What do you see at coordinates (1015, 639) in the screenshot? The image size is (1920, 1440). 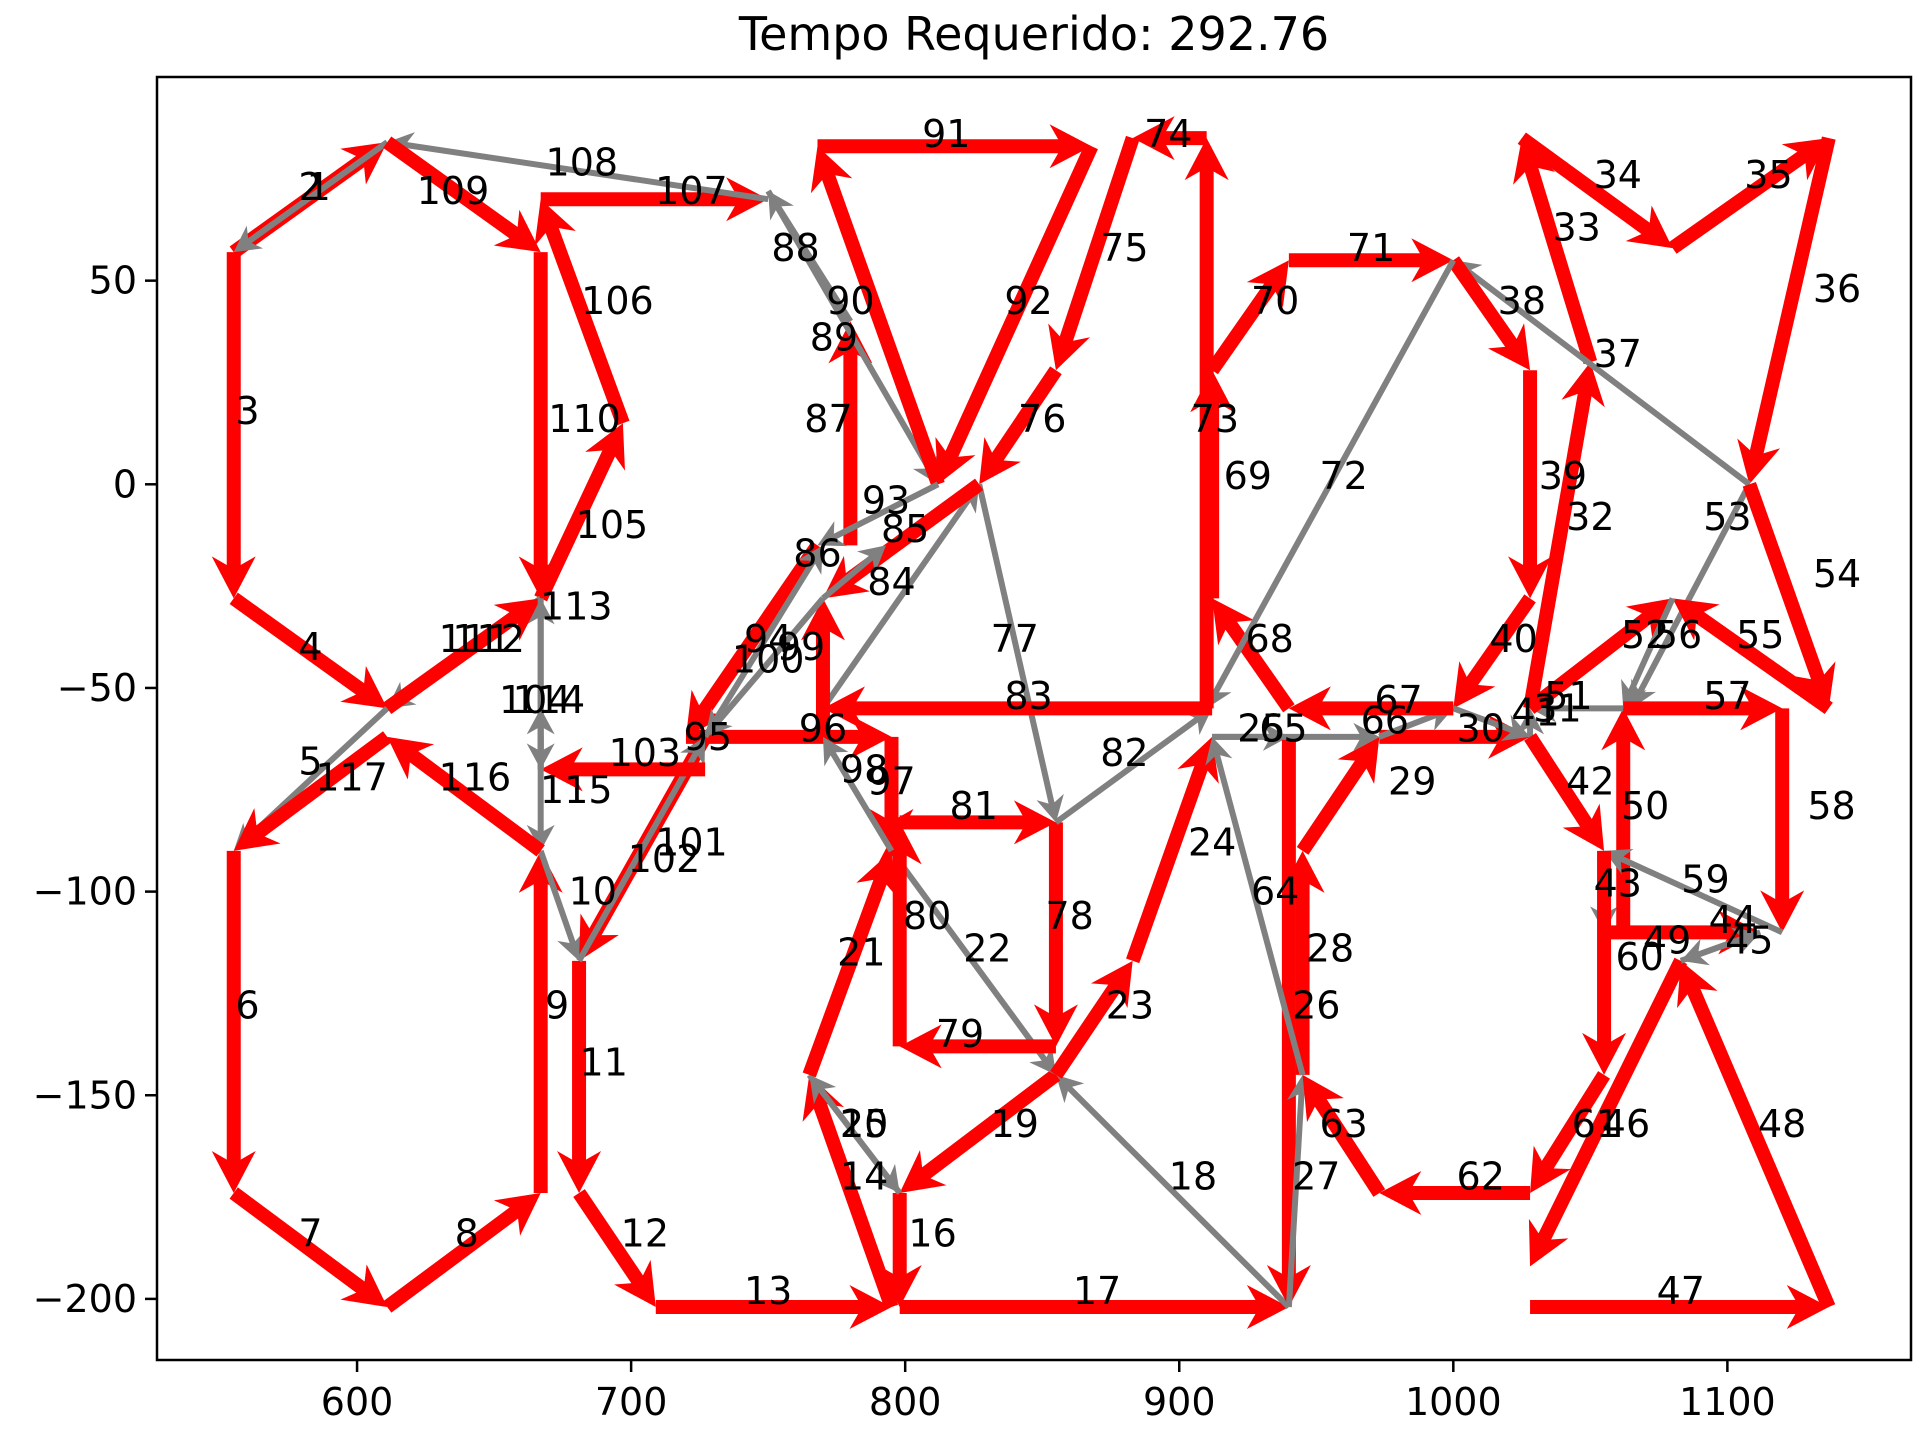 I see `segment-label: 77` at bounding box center [1015, 639].